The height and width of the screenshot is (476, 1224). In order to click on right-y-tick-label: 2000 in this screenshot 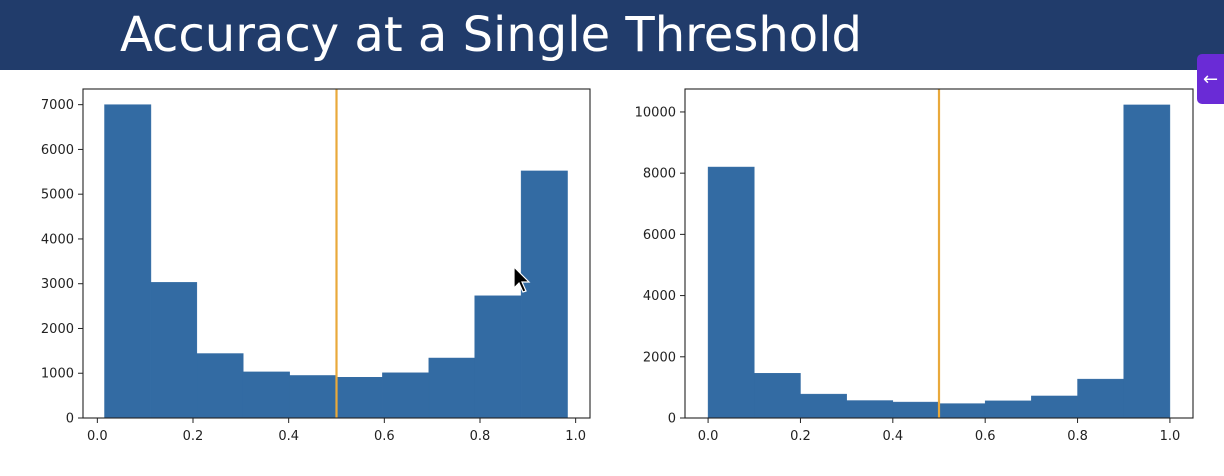, I will do `click(659, 357)`.